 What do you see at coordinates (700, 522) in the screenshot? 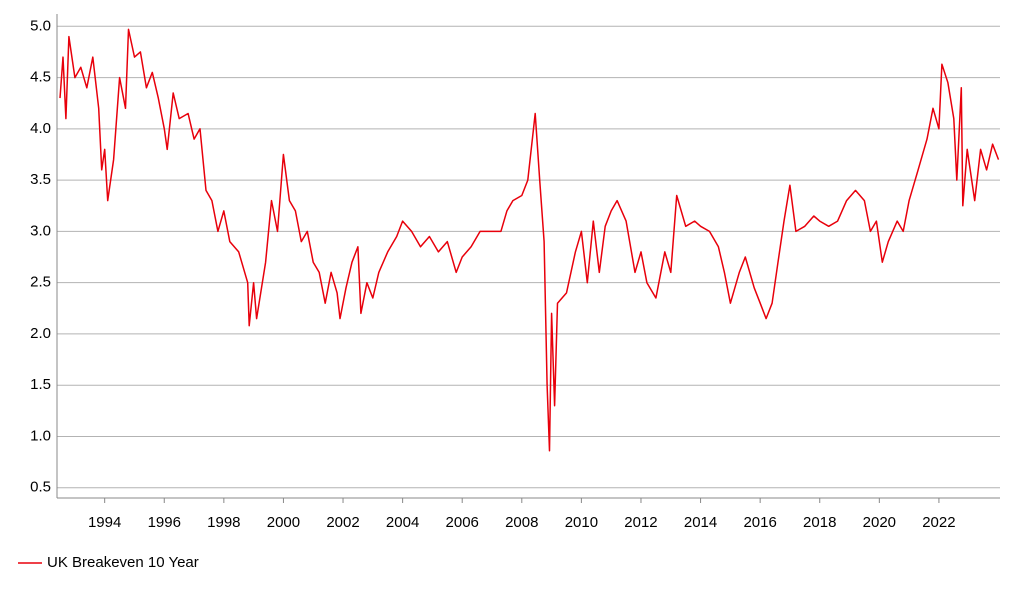
I see `x-tick-label: 2014` at bounding box center [700, 522].